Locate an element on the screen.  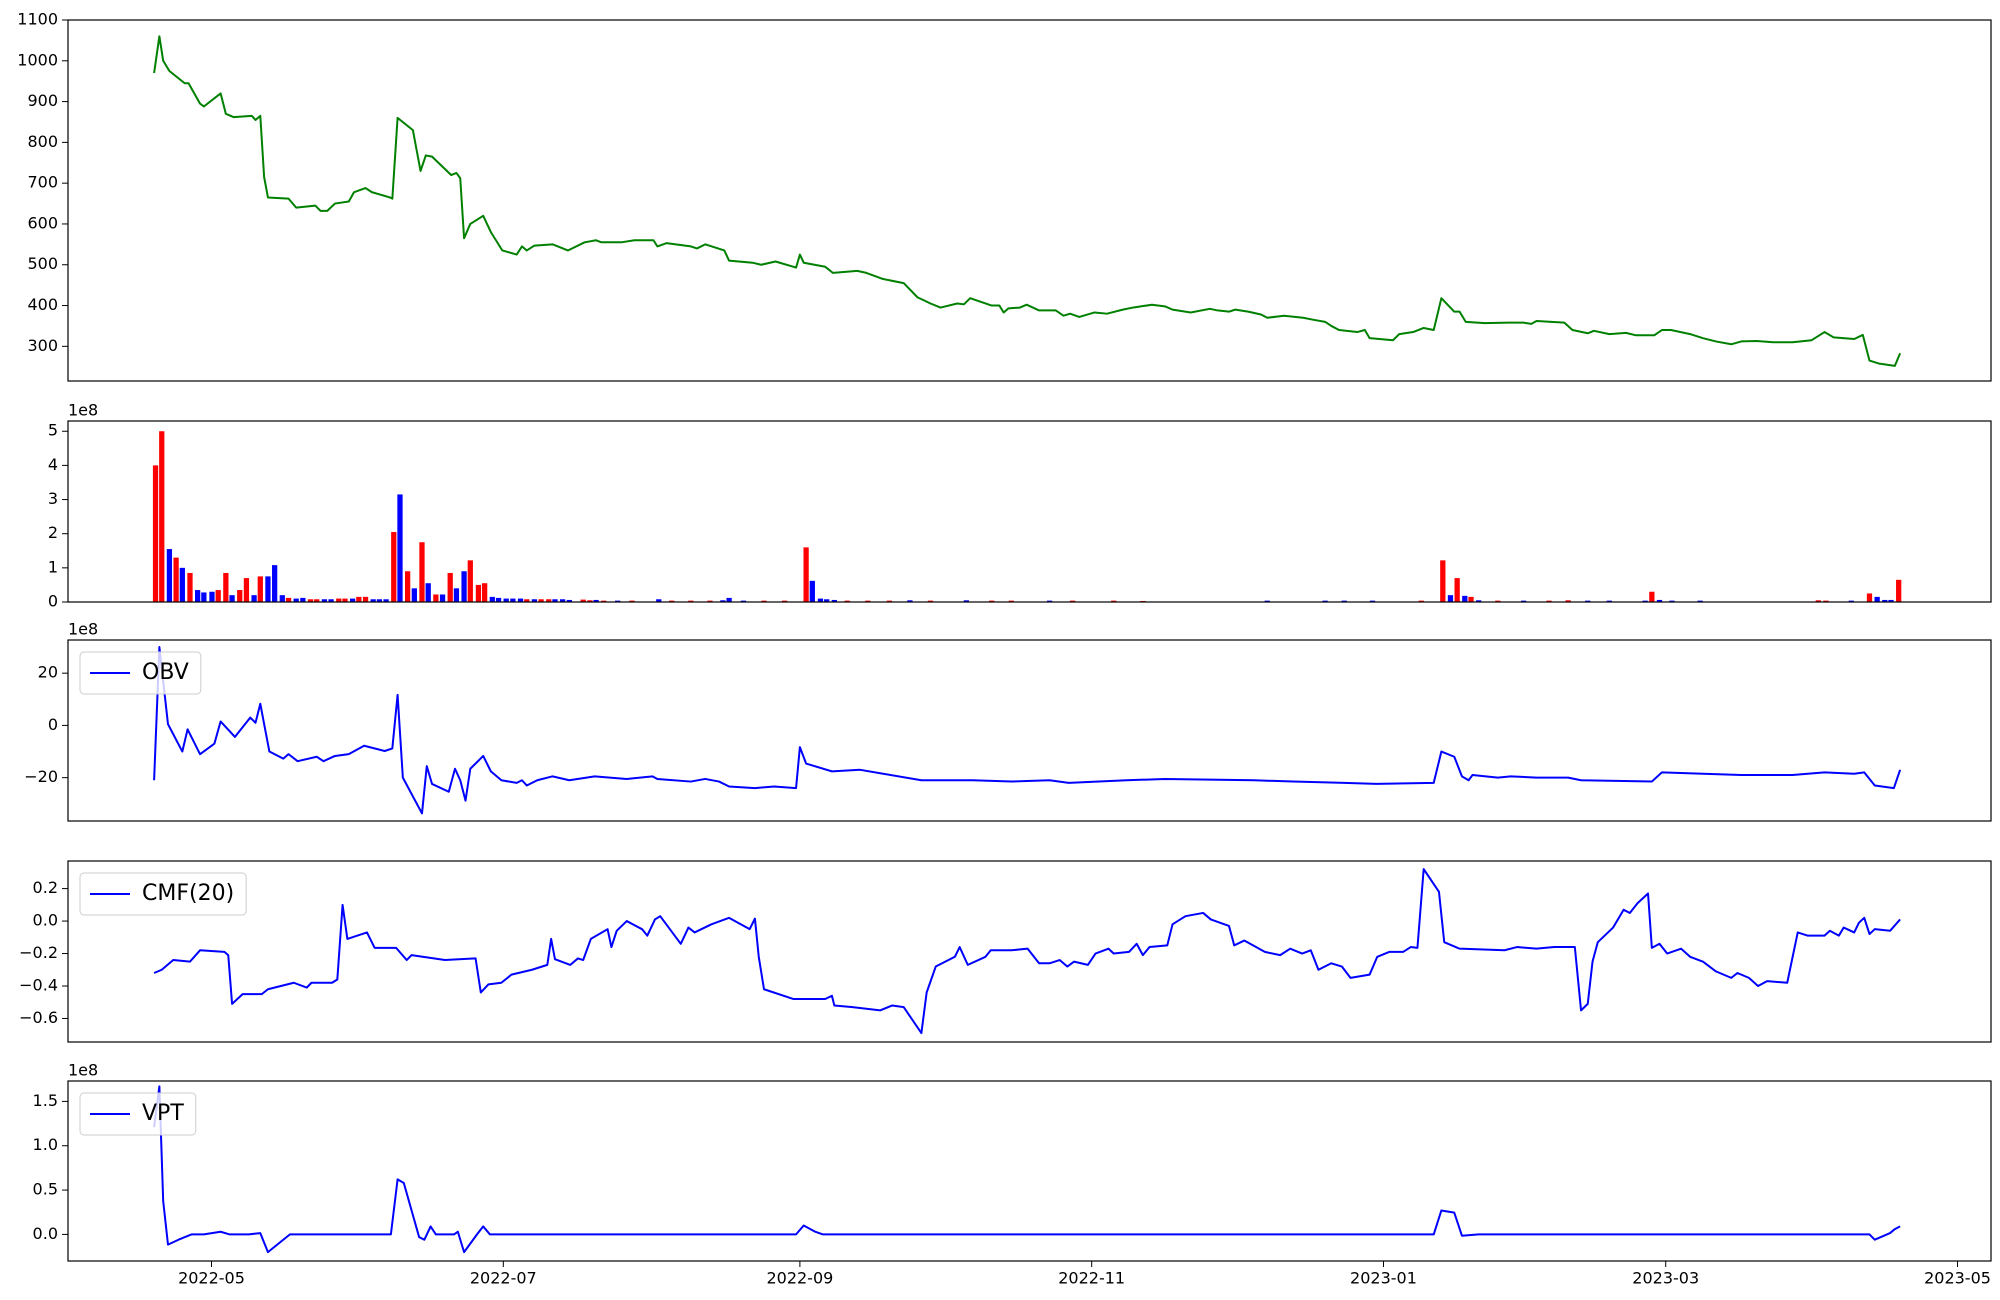
x-tick-label: 2023-05 is located at coordinates (1957, 1278).